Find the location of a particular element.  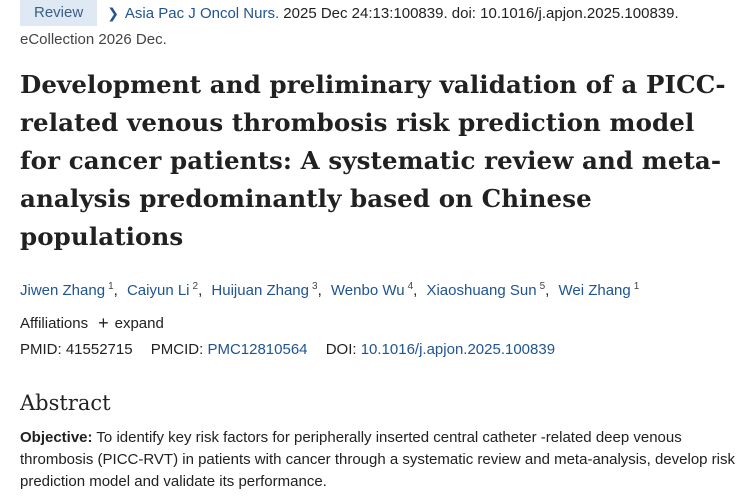

author-link: Huijuan Zhang 3 is located at coordinates (264, 290).